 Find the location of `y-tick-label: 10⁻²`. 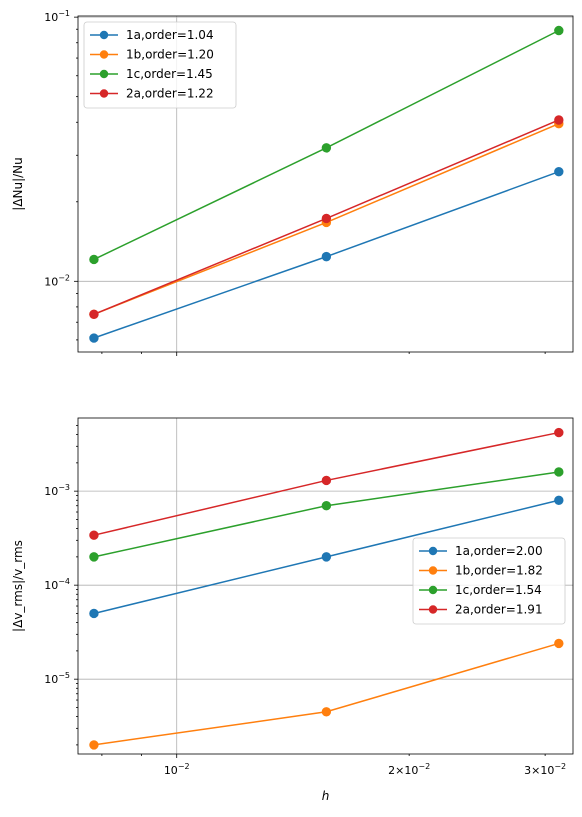

y-tick-label: 10⁻² is located at coordinates (57, 280).